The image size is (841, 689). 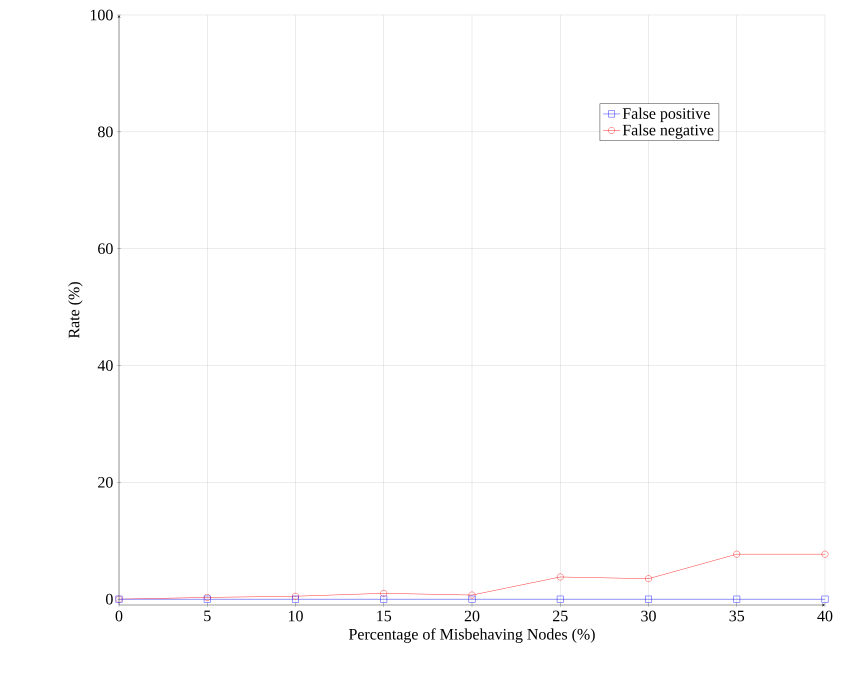 What do you see at coordinates (105, 365) in the screenshot?
I see `y-tick-label: 40` at bounding box center [105, 365].